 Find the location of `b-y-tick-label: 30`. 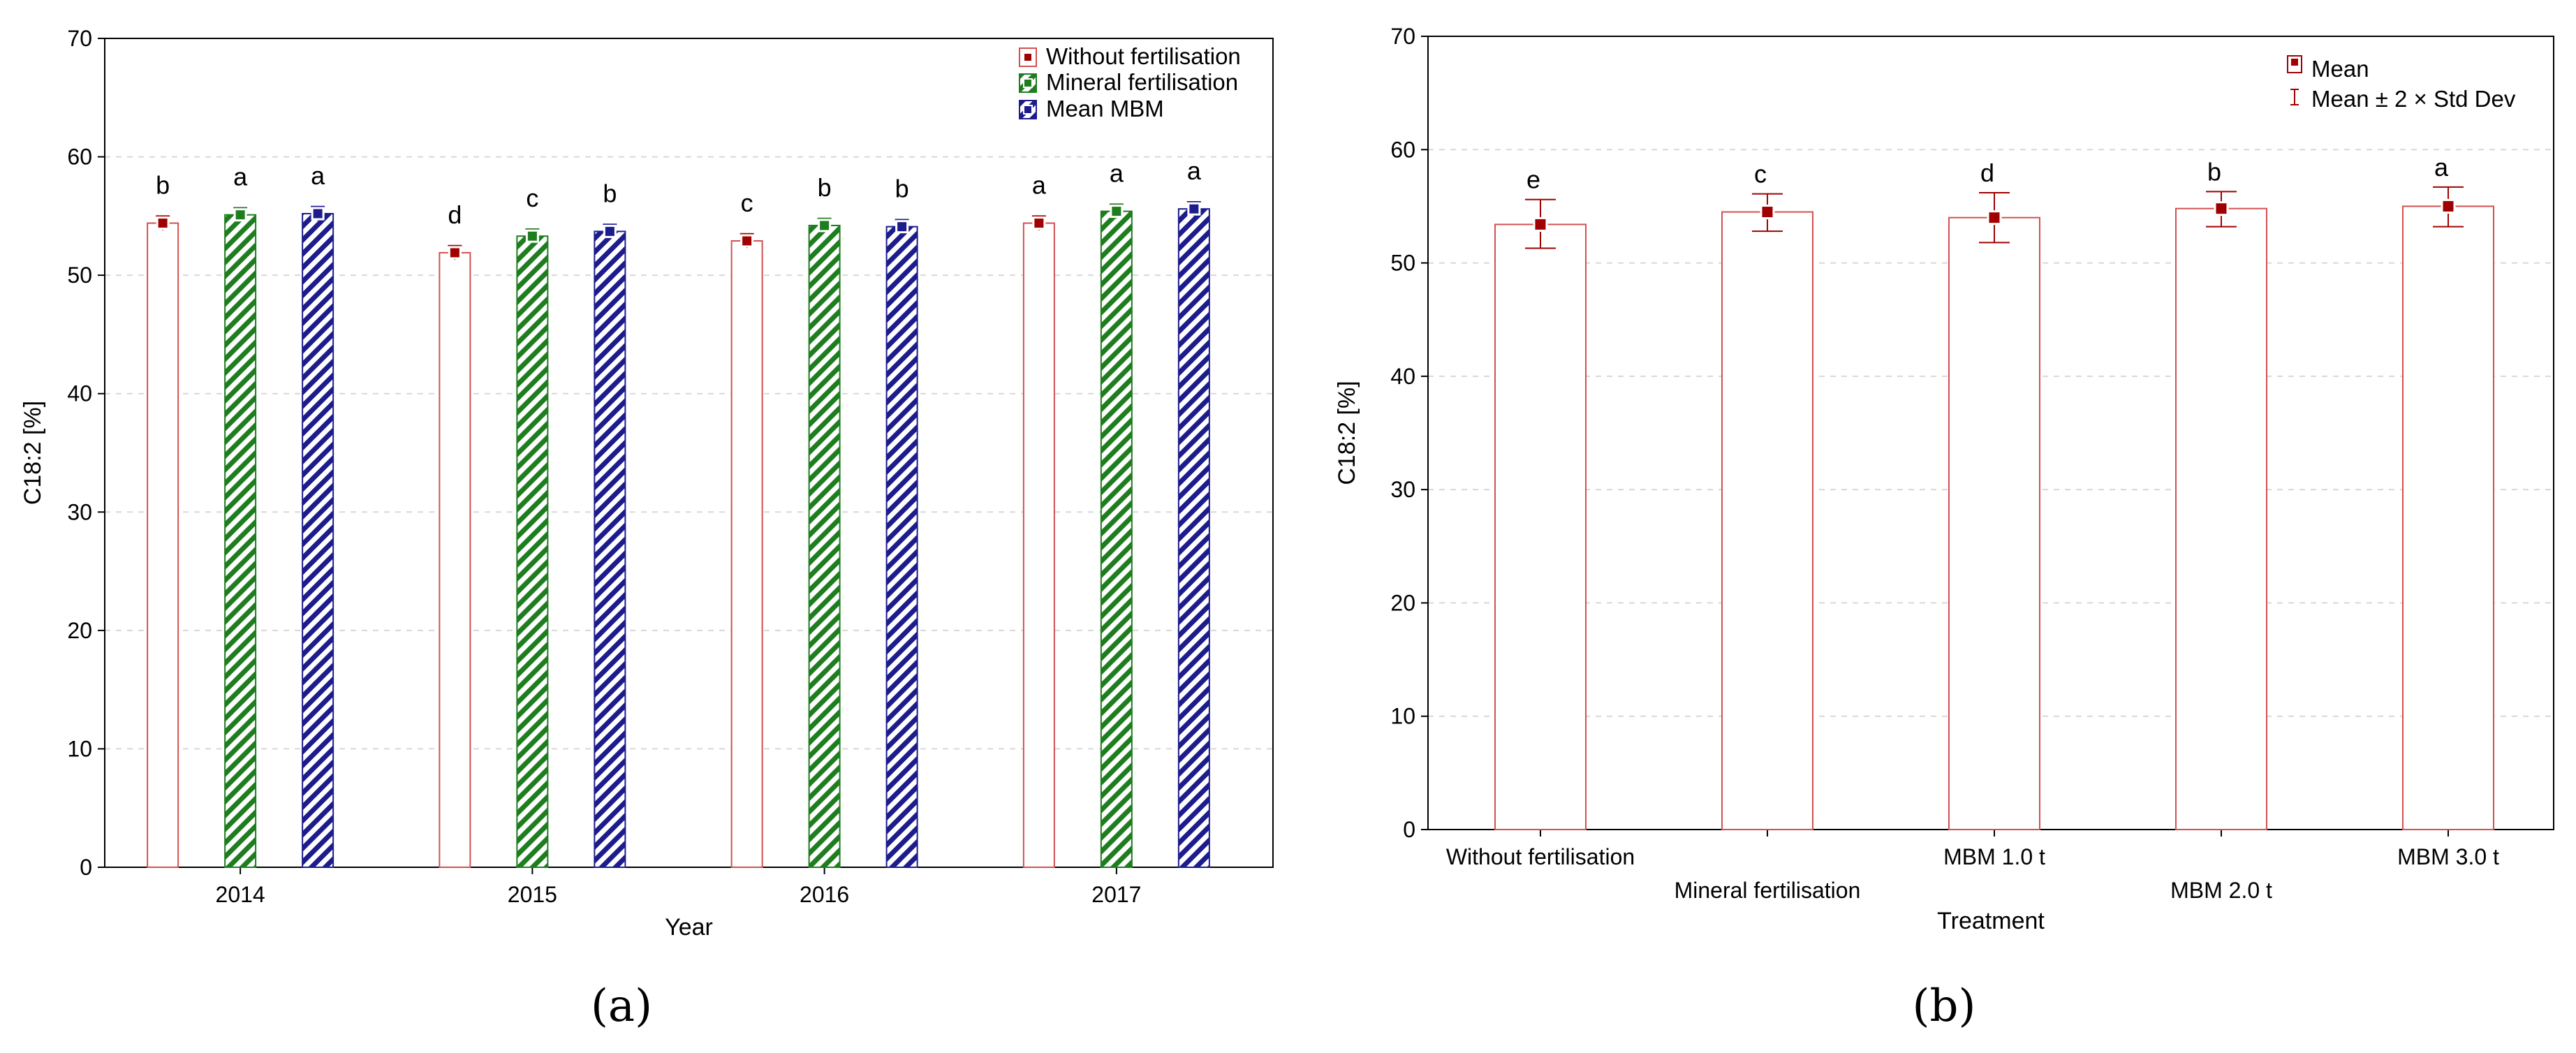

b-y-tick-label: 30 is located at coordinates (1402, 489).